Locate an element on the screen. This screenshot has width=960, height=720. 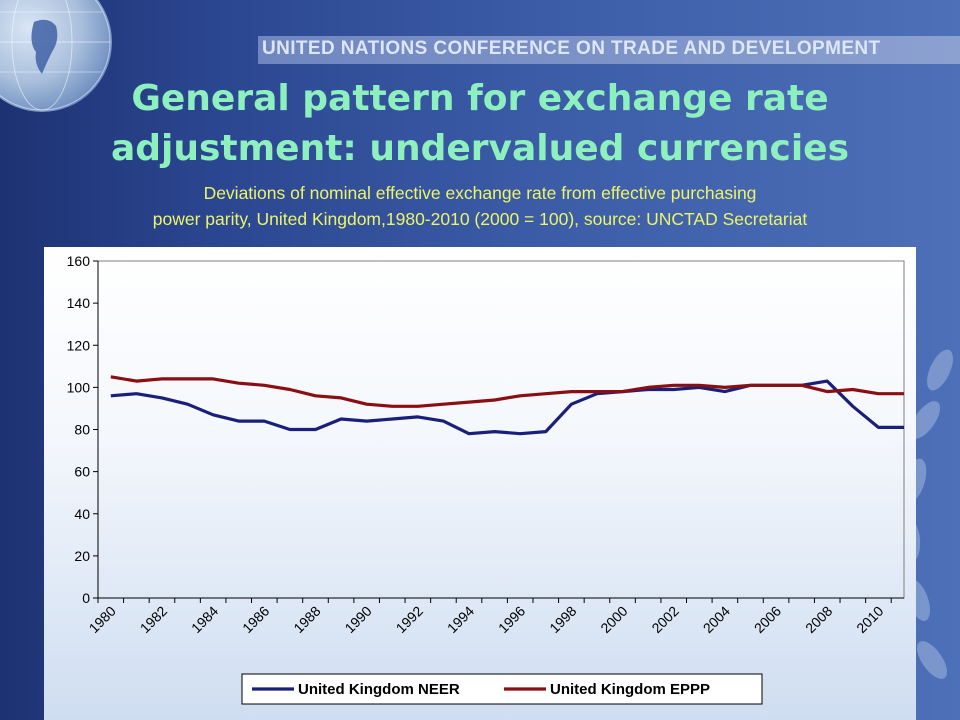
legend-label-neer: United Kingdom NEER is located at coordinates (379, 689).